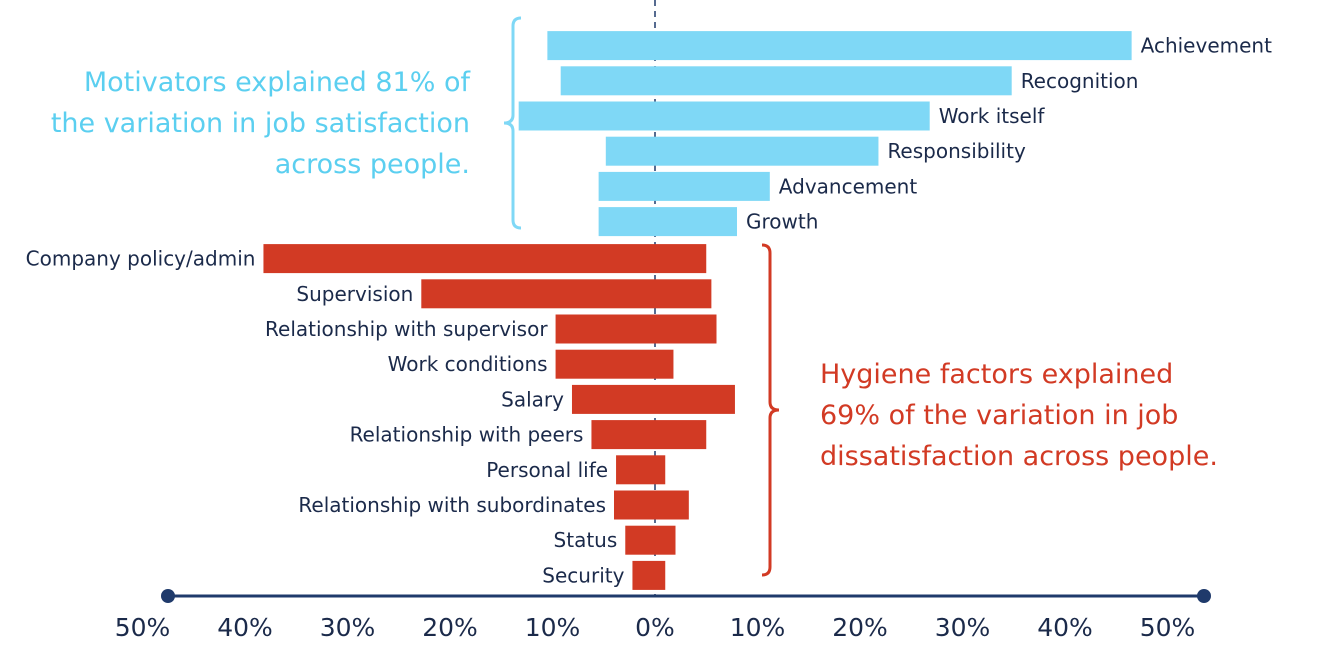  What do you see at coordinates (782, 222) in the screenshot?
I see `category-label: Growth` at bounding box center [782, 222].